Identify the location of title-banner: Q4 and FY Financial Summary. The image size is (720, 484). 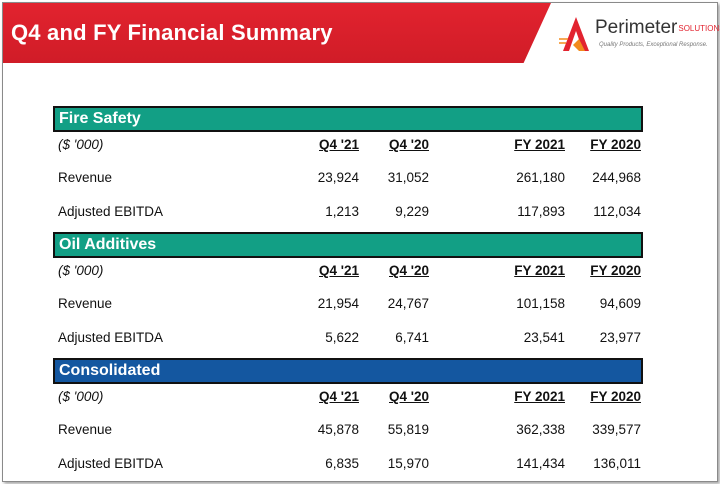
(277, 33).